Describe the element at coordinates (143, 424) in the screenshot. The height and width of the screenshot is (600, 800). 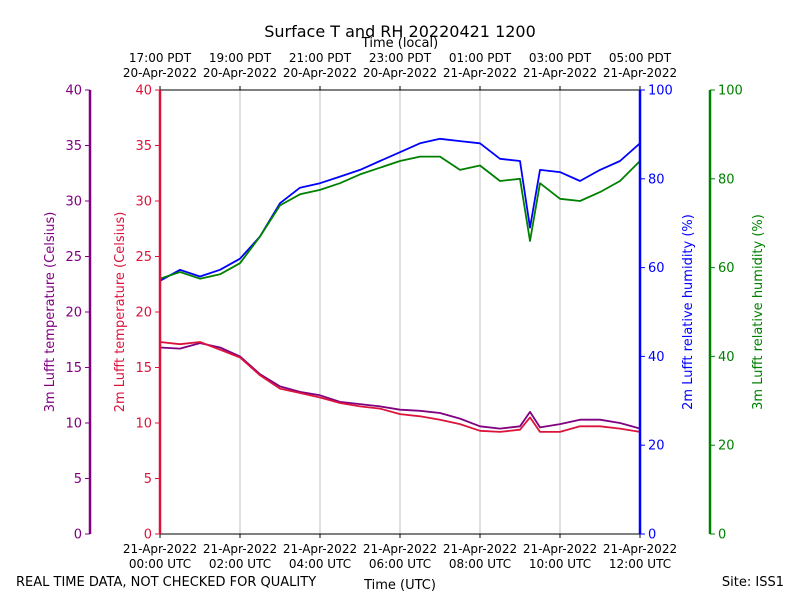
I see `y-tick-label-t2: 10` at that location.